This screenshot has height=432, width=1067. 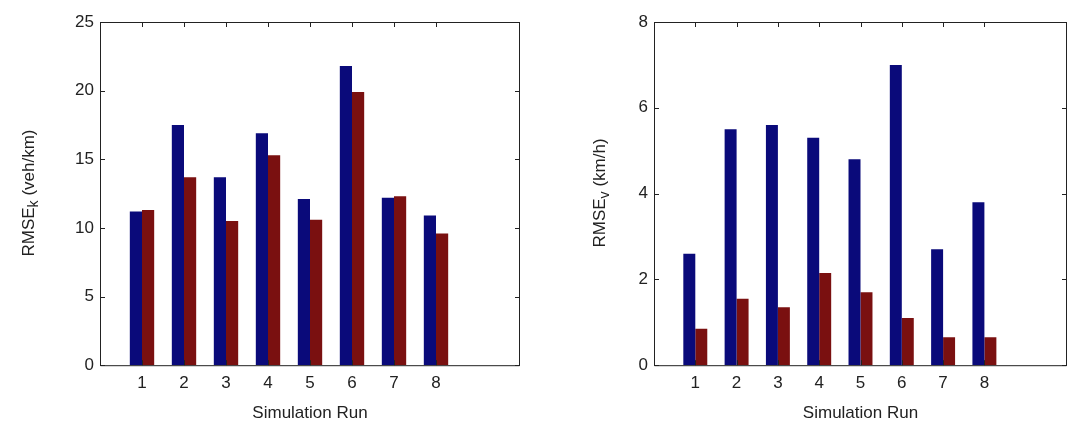 I want to click on y-tick-label: 15, so click(x=84, y=158).